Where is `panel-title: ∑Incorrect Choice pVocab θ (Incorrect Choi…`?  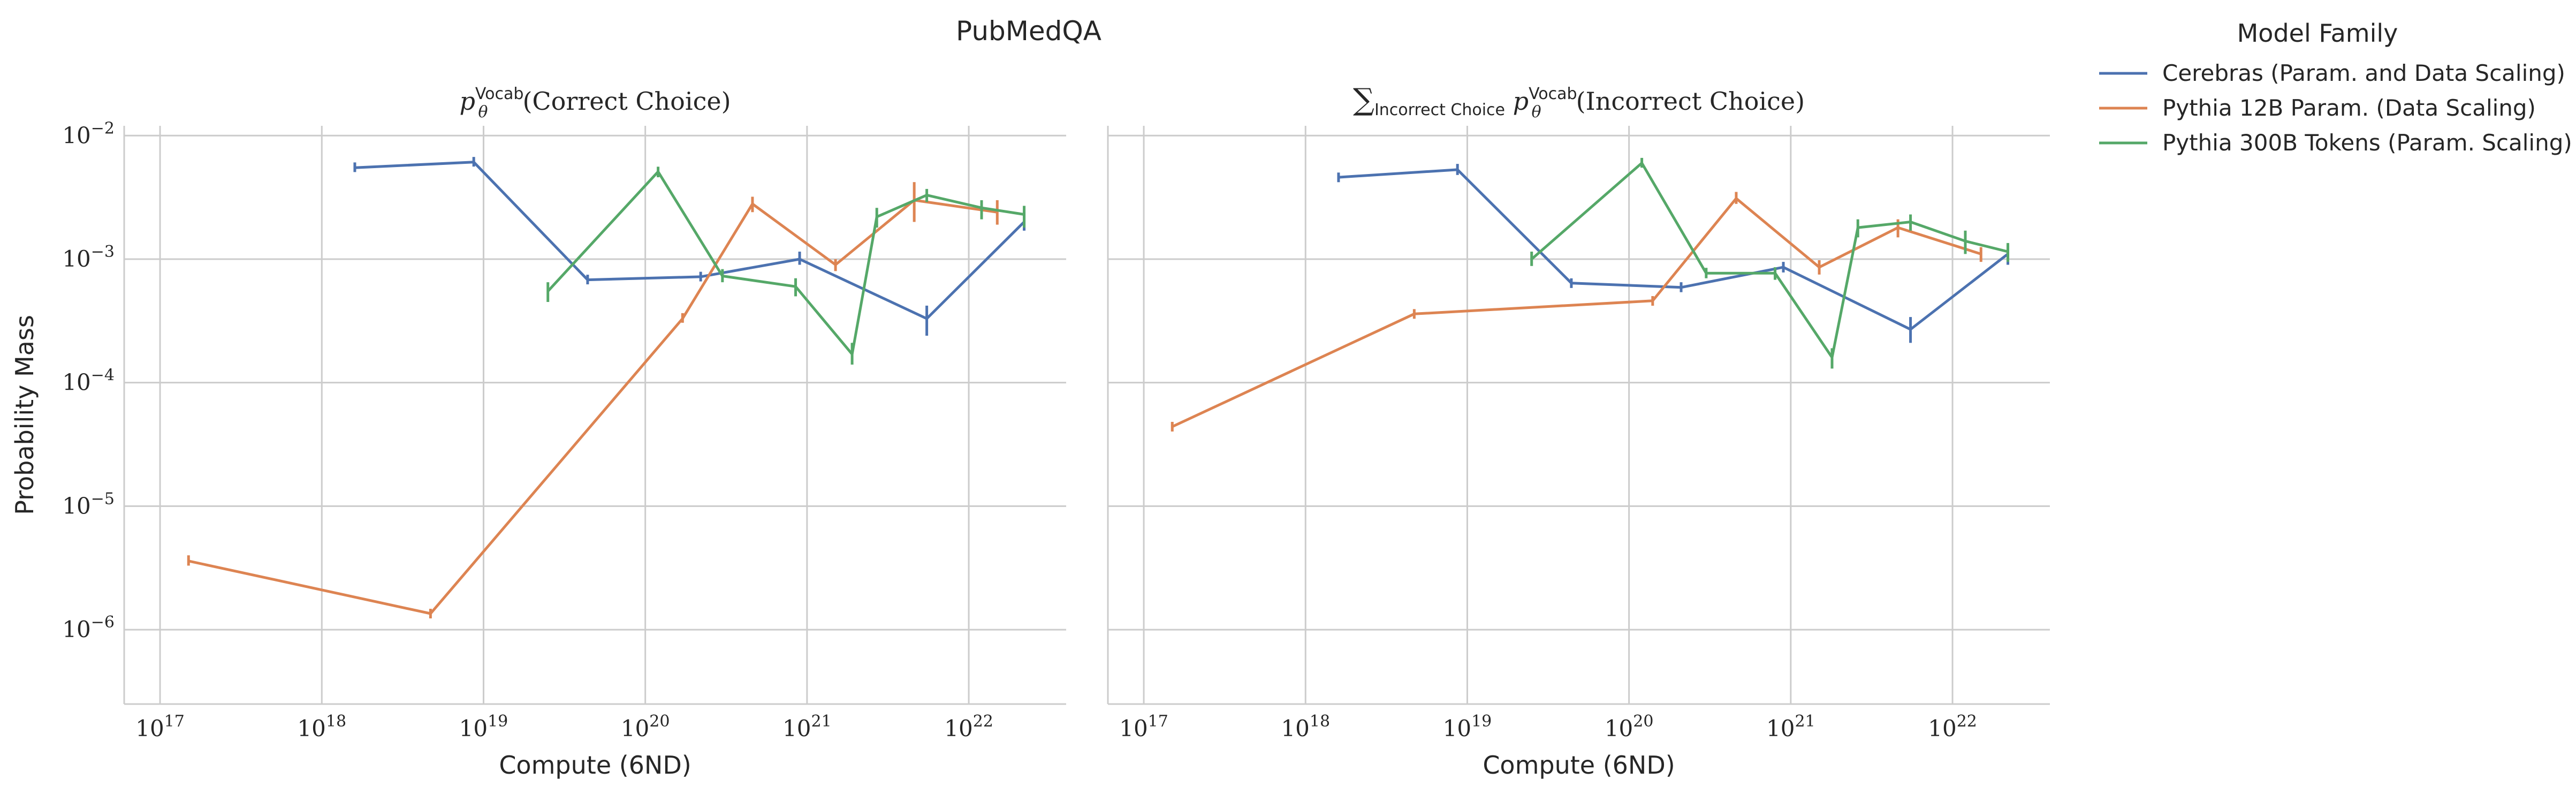
panel-title: ∑Incorrect Choice pVocab θ (Incorrect Choi… is located at coordinates (1579, 102).